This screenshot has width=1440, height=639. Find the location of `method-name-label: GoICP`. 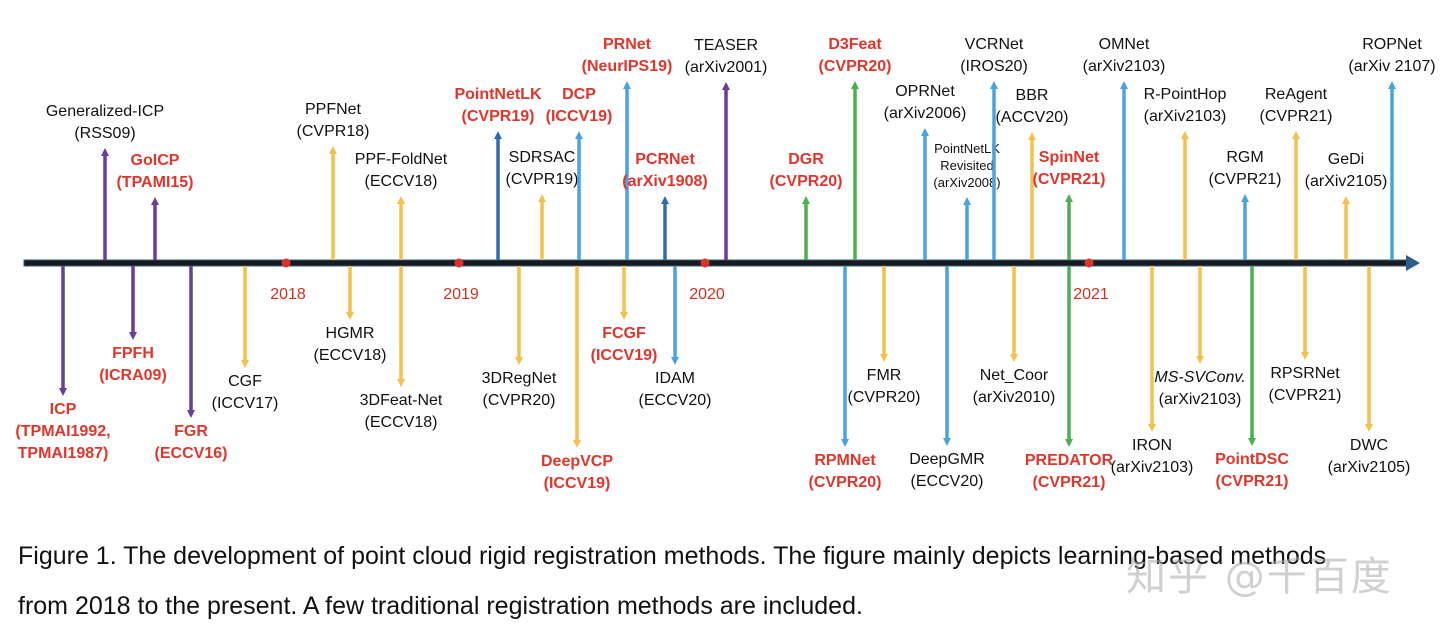

method-name-label: GoICP is located at coordinates (155, 160).